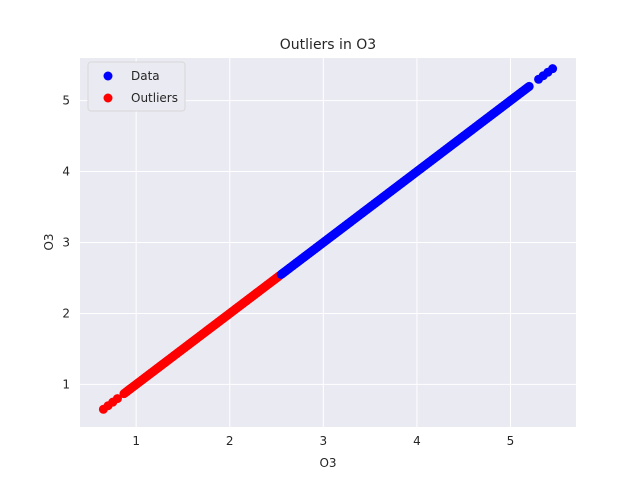  I want to click on outlier-point, so click(117, 399).